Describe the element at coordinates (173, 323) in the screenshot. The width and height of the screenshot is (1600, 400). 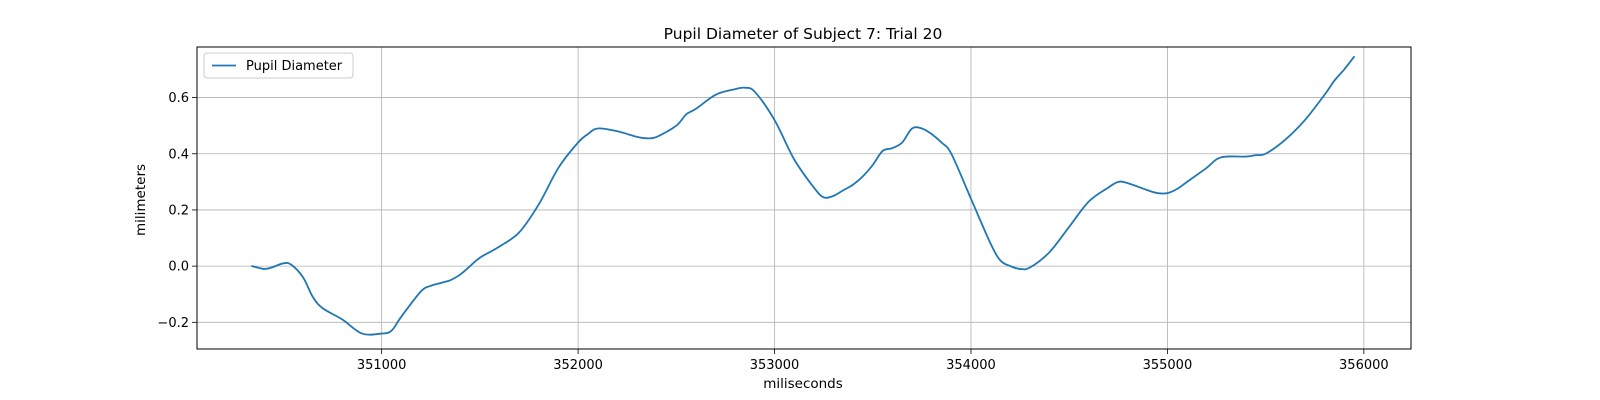
I see `y-tick-label: −0.2` at that location.